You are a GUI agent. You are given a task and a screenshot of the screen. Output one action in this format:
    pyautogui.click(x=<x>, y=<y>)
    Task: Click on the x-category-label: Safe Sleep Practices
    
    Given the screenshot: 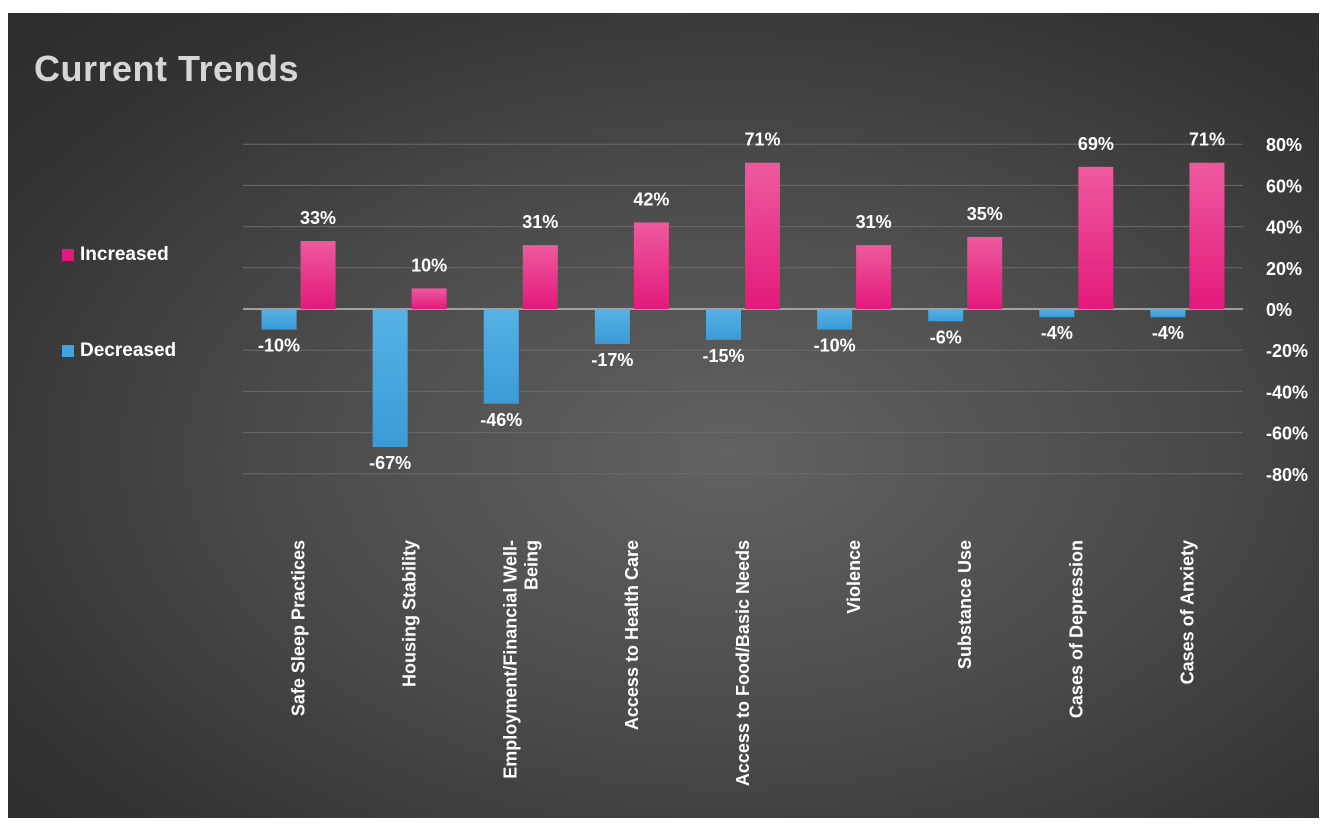 What is the action you would take?
    pyautogui.click(x=299, y=628)
    